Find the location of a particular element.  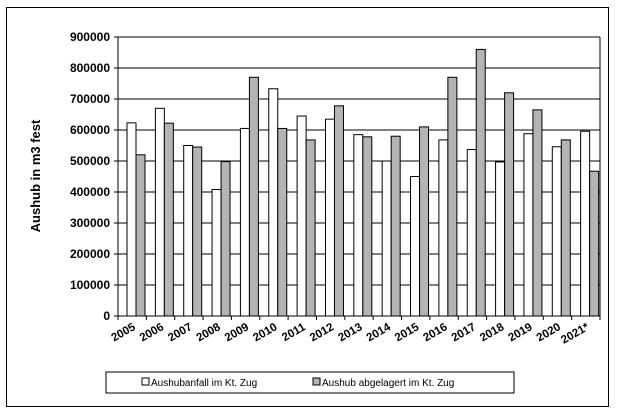

legend-swatch-aushub-abgelagert is located at coordinates (316, 381).